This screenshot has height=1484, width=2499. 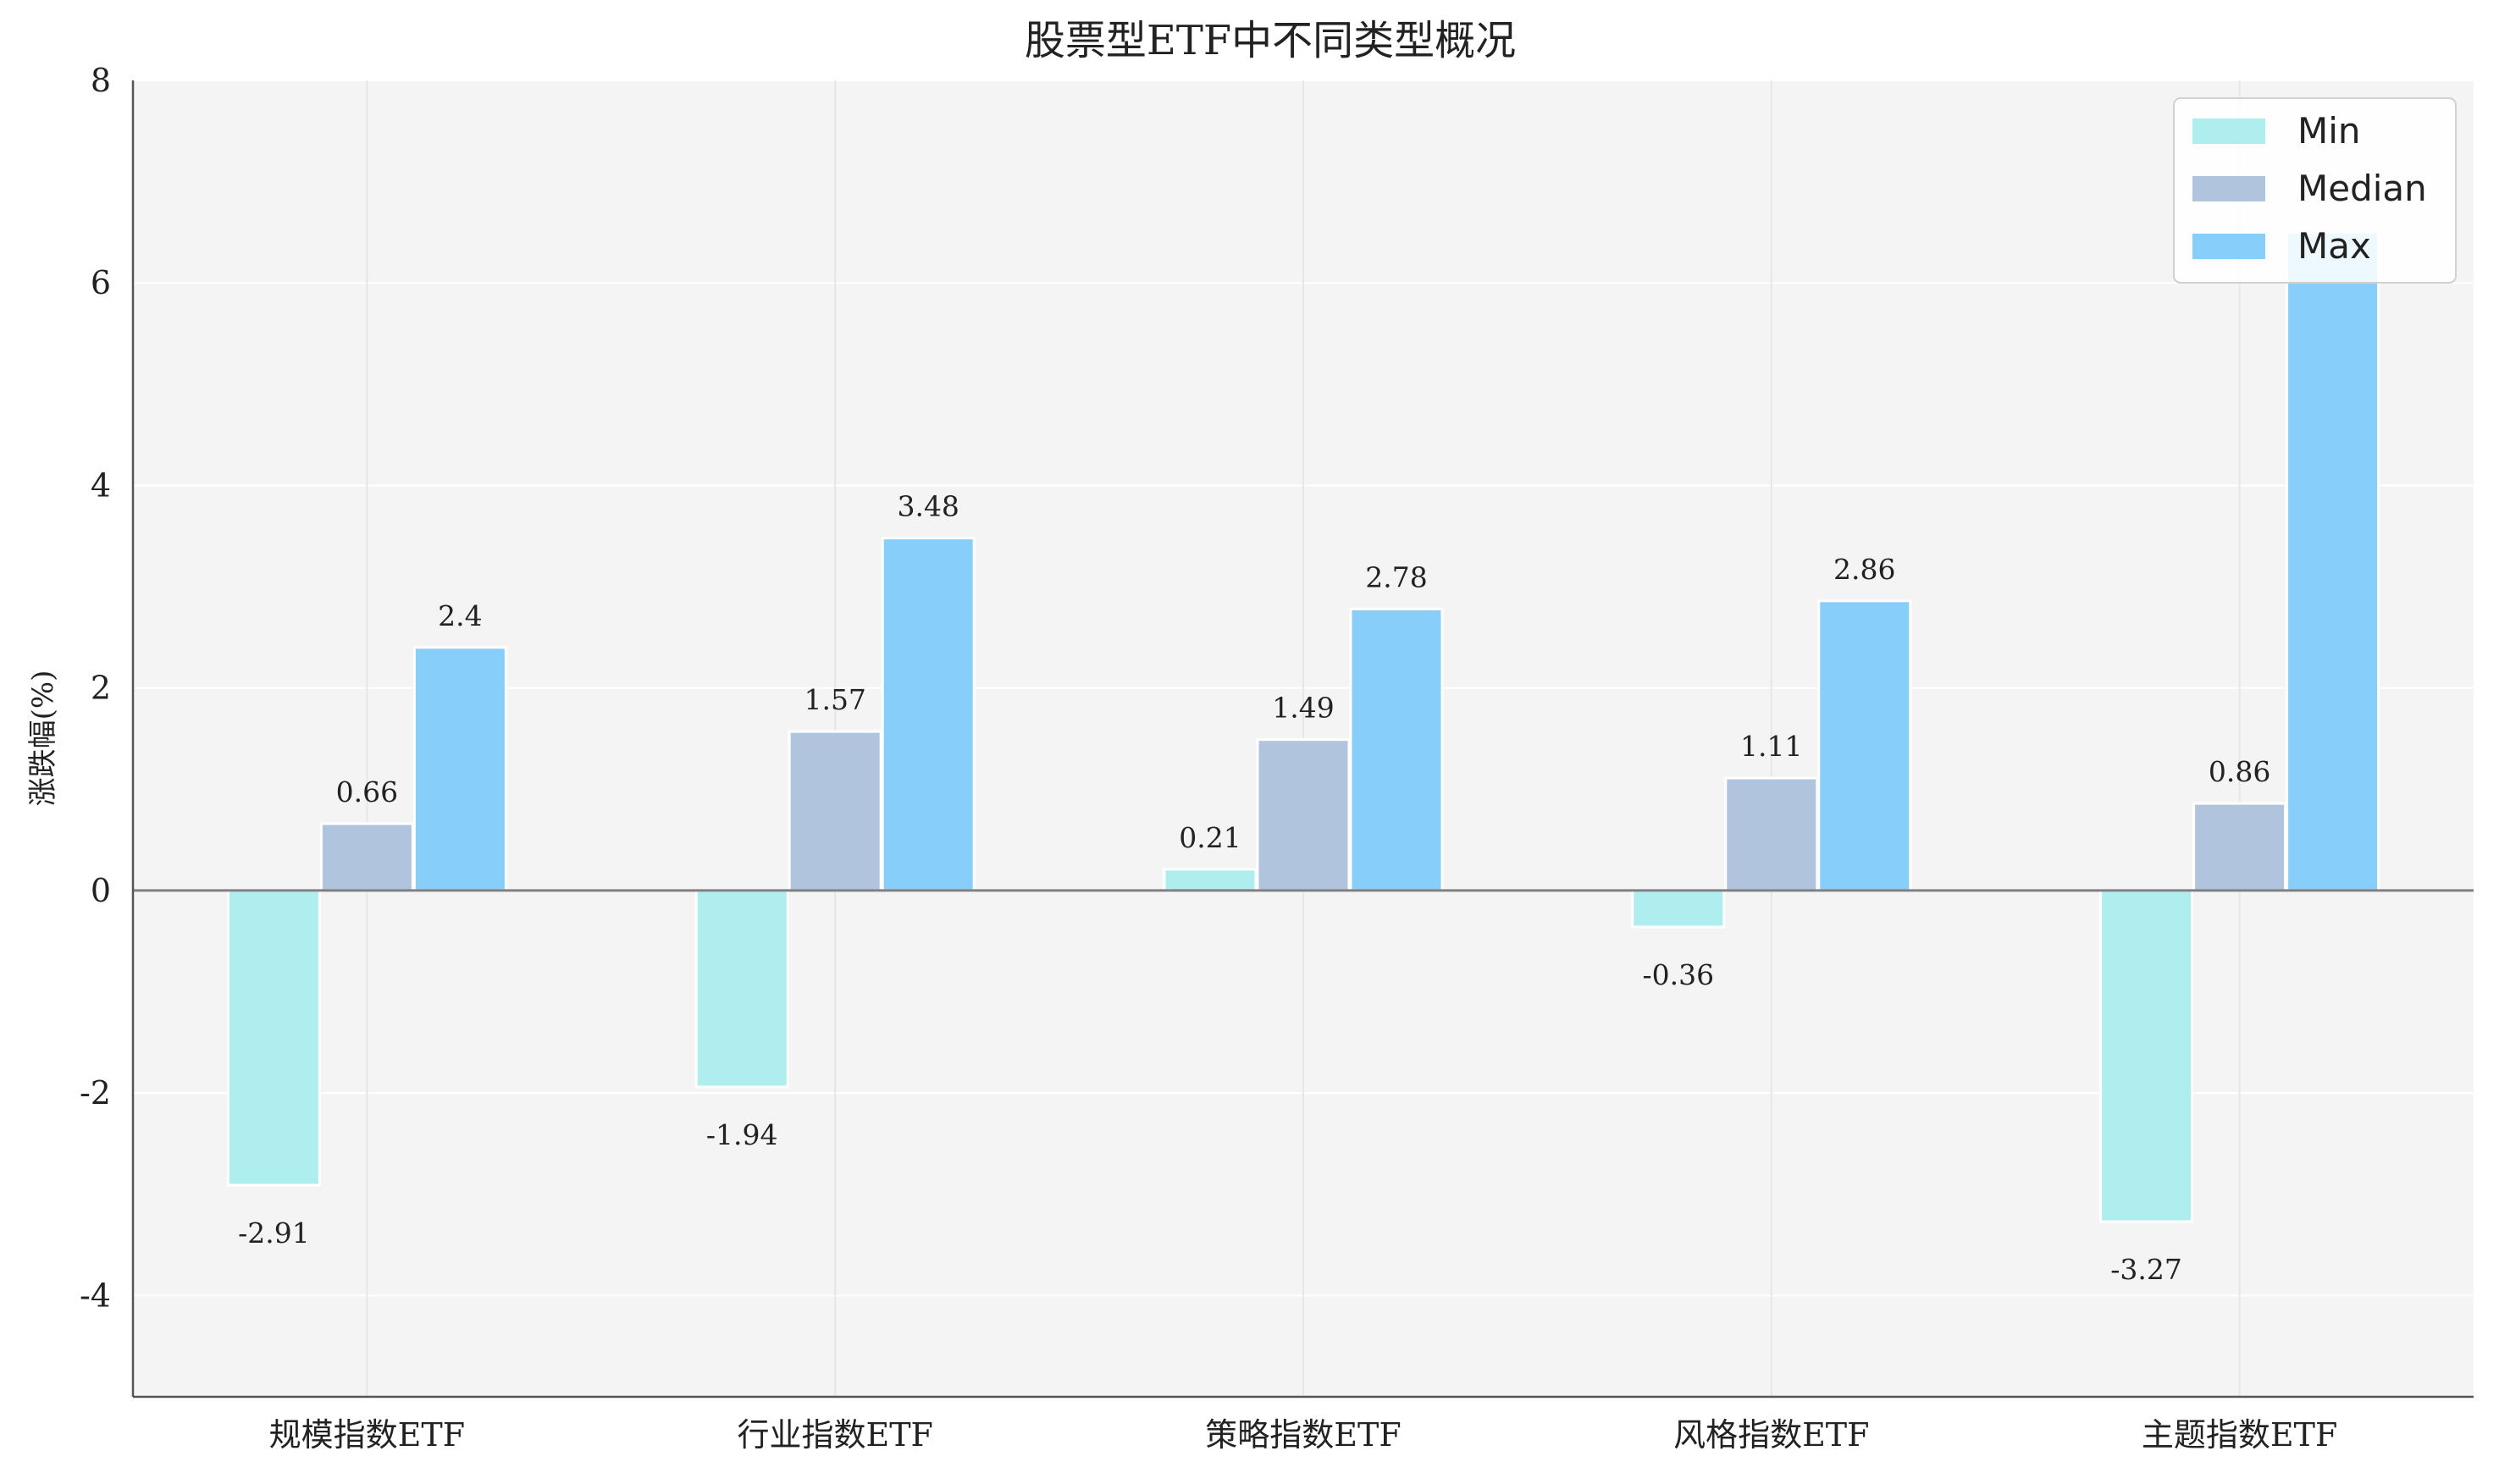 I want to click on data-label: 0.86, so click(x=2239, y=771).